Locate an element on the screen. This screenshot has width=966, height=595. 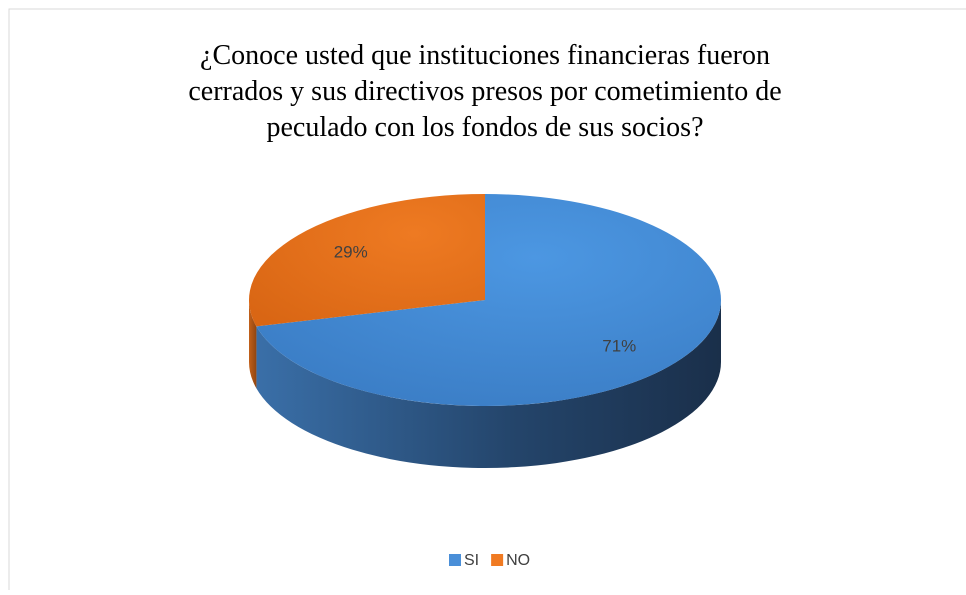
slice is located at coordinates (367, 260).